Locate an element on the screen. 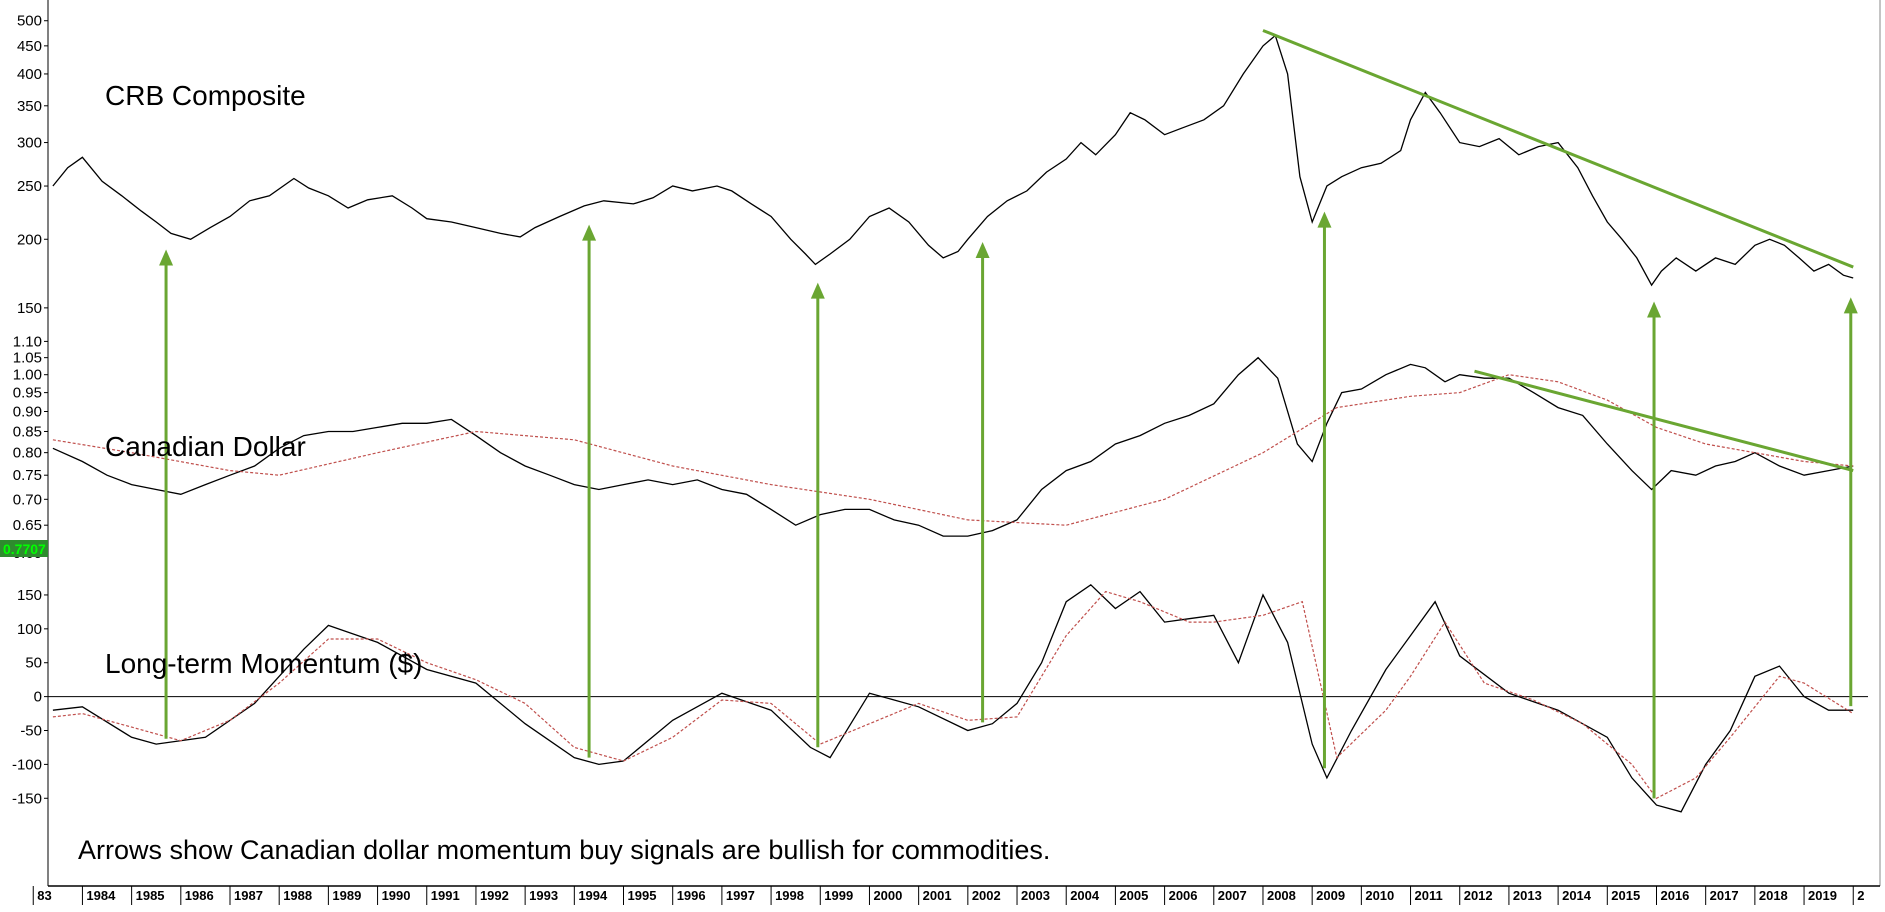 The width and height of the screenshot is (1885, 912). cad-panel-title: Canadian Dollar is located at coordinates (205, 446).